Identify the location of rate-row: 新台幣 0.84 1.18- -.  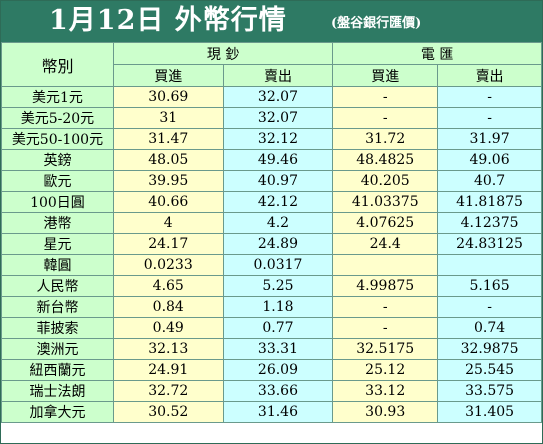
(271, 307).